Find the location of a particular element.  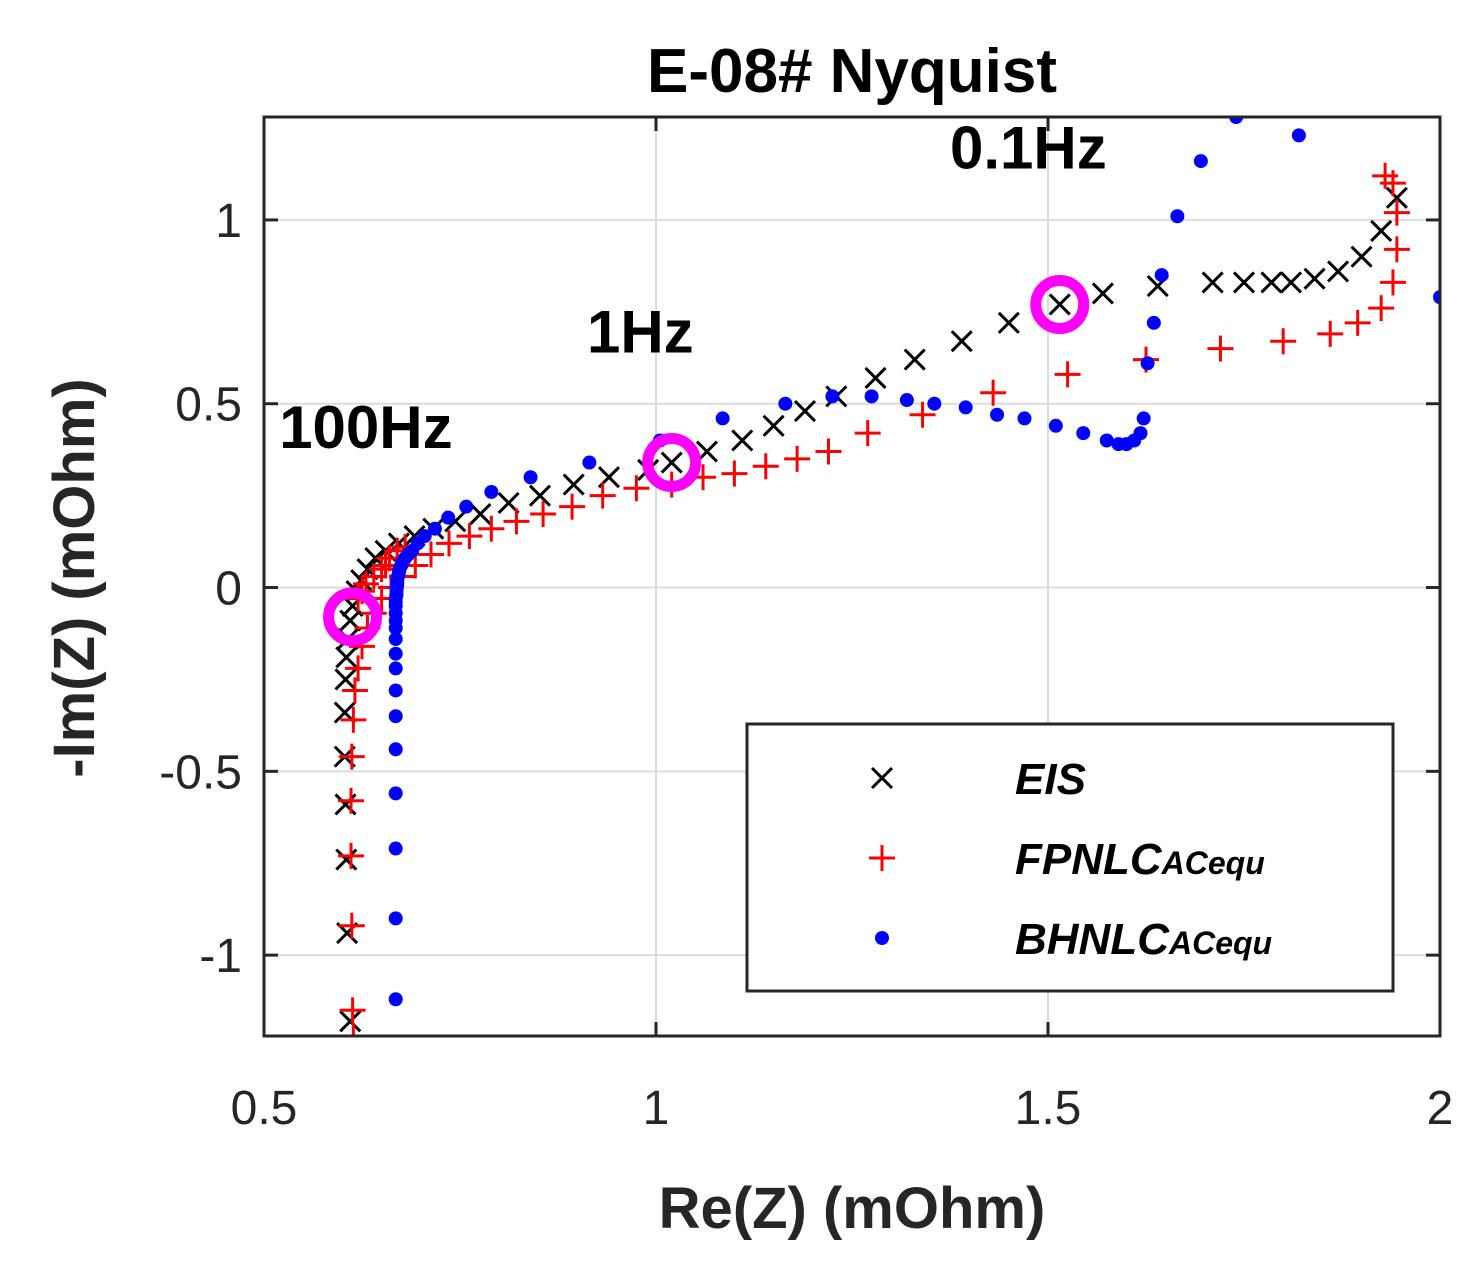

legend-label-FPNLCACequ: FPNLCACequ is located at coordinates (1140, 859).